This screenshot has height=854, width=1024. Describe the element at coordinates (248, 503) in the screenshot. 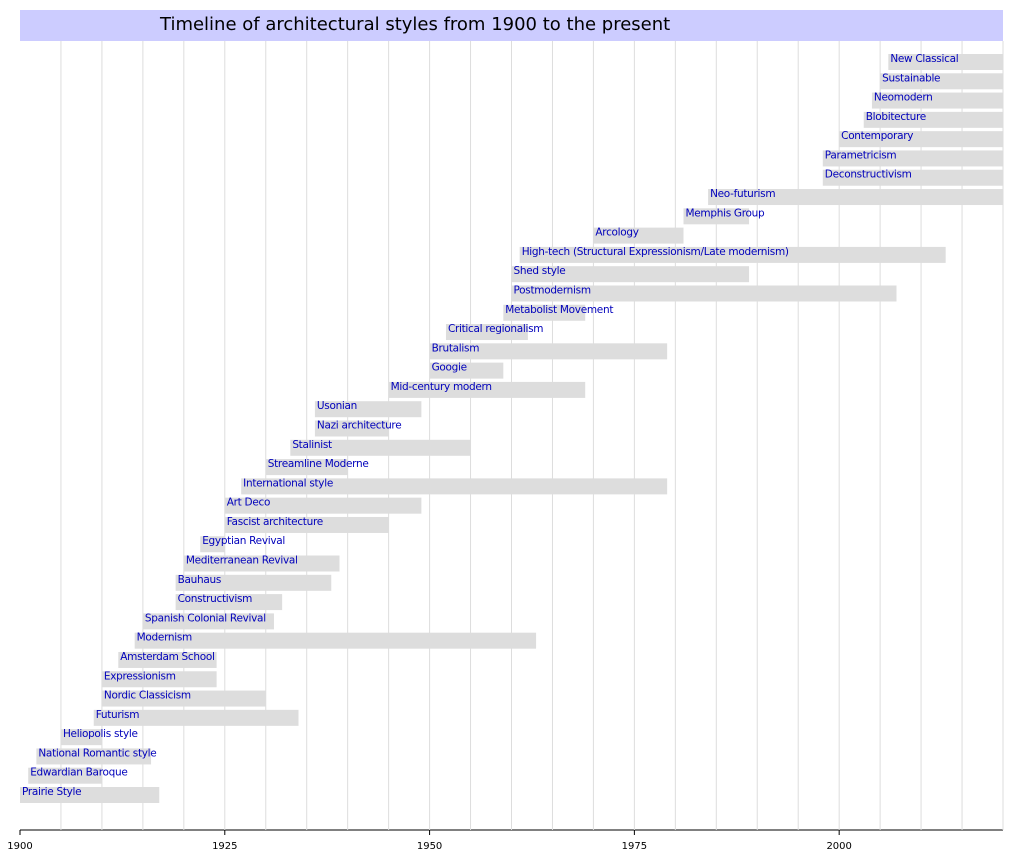

I see `bar-label: Art Deco` at that location.